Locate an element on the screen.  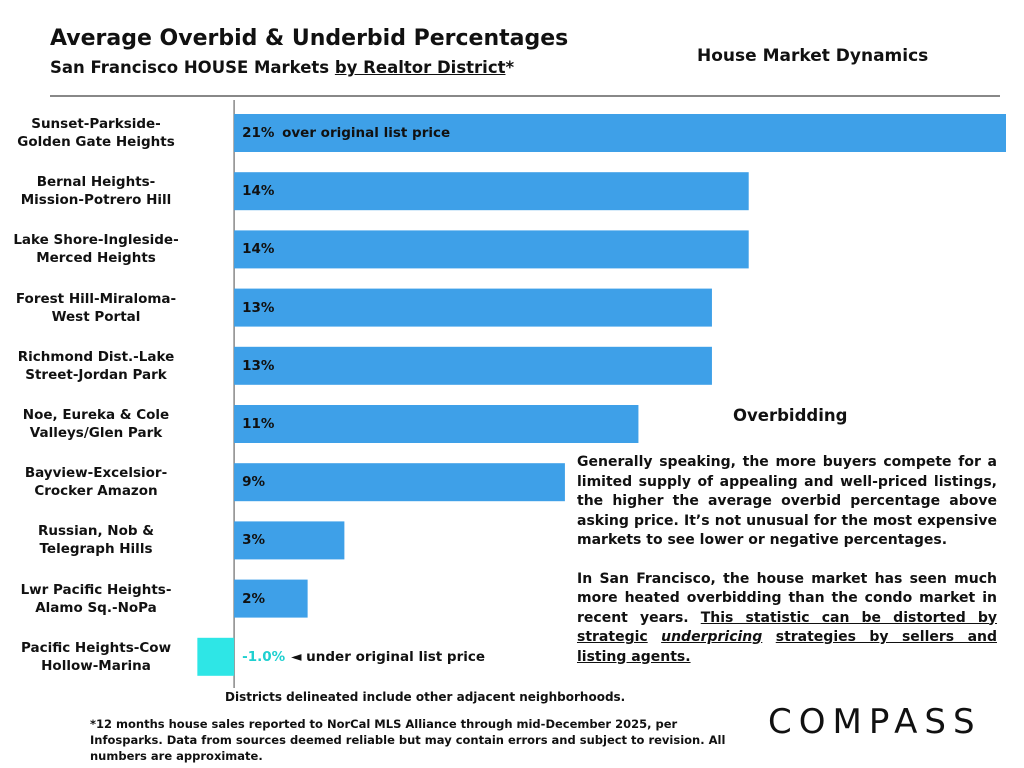
logo: COMPASS is located at coordinates (875, 722).